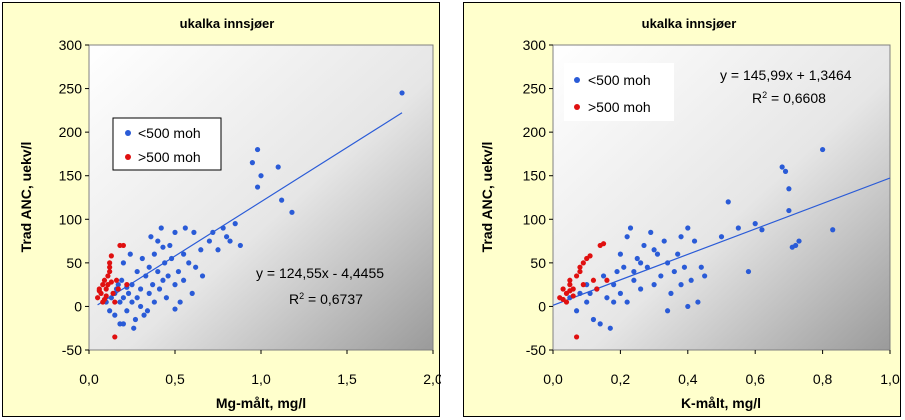 The width and height of the screenshot is (905, 420). What do you see at coordinates (320, 273) in the screenshot?
I see `regression-equation: y = 124,55x - 4,4455` at bounding box center [320, 273].